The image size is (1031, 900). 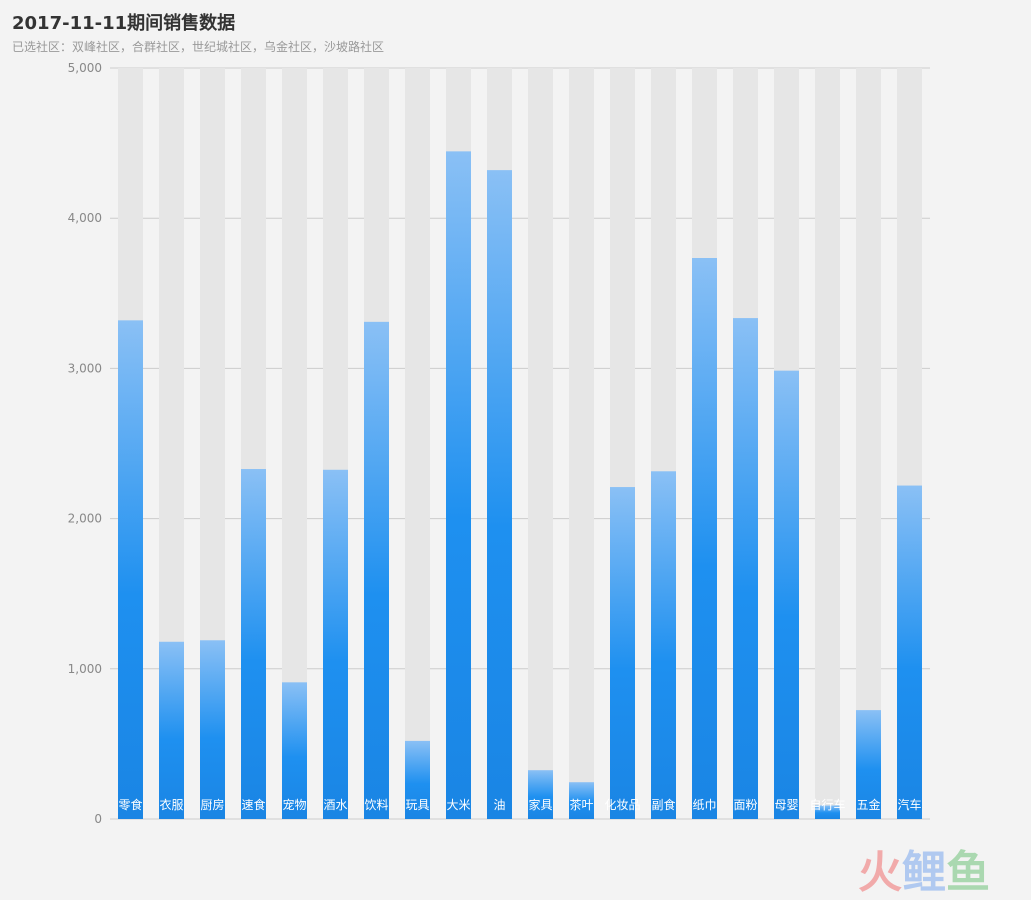 What do you see at coordinates (253, 804) in the screenshot?
I see `category-label: 速食` at bounding box center [253, 804].